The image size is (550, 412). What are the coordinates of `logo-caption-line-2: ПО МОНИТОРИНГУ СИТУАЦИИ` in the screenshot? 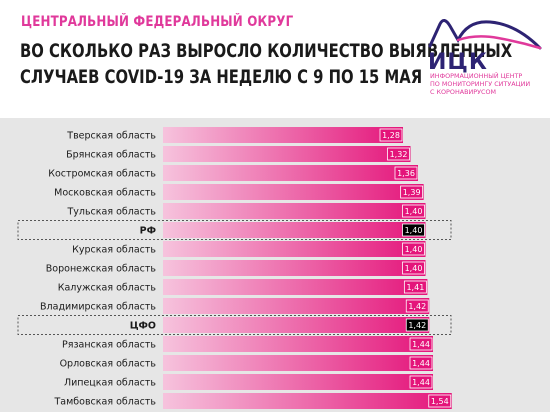 It's located at (480, 84).